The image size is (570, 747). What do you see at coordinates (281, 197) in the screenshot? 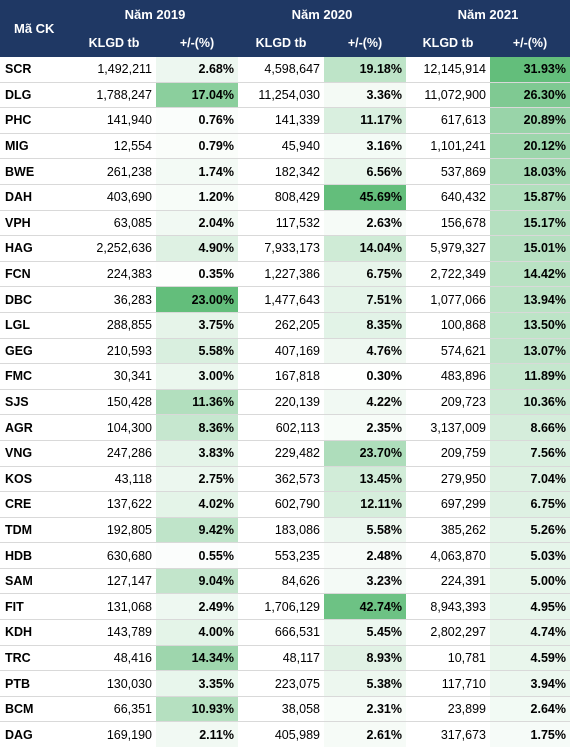
I see `volume-2020-cell: 808,429` at bounding box center [281, 197].